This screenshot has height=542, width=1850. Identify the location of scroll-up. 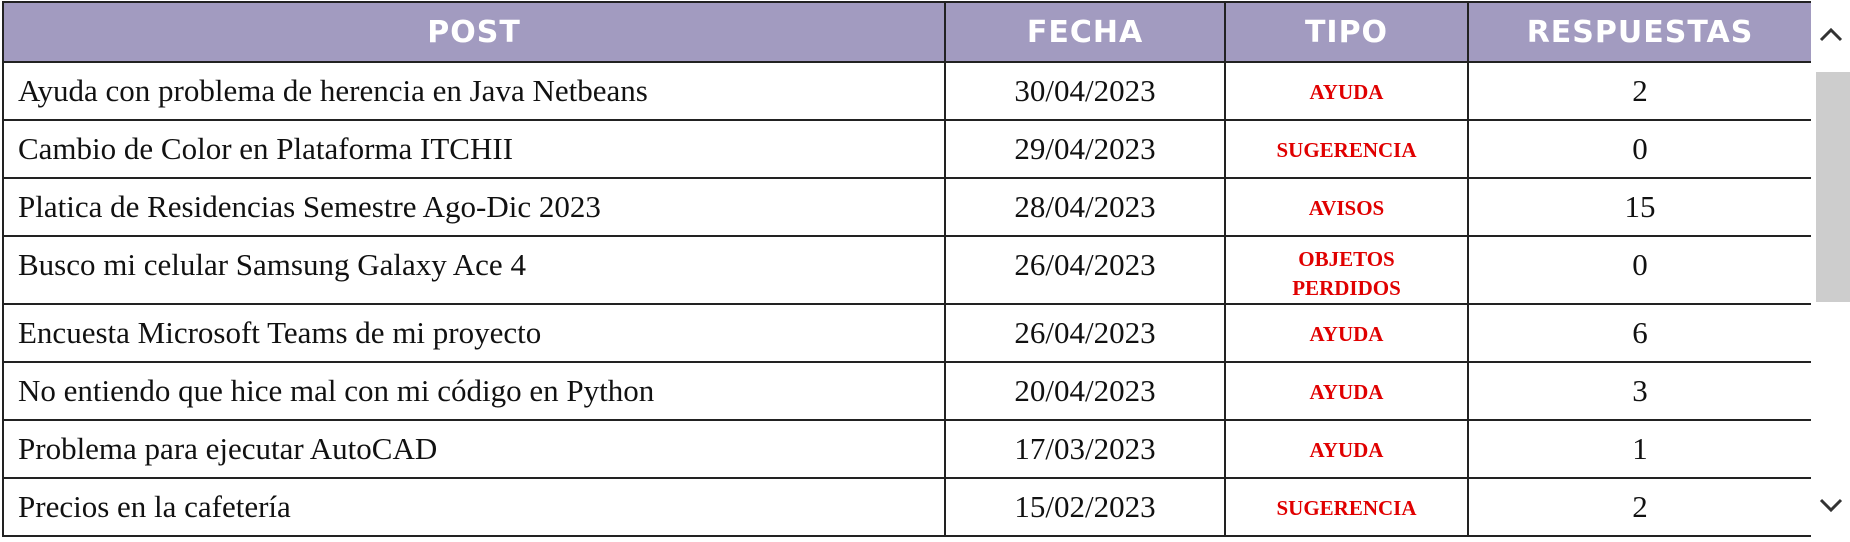
(1831, 34).